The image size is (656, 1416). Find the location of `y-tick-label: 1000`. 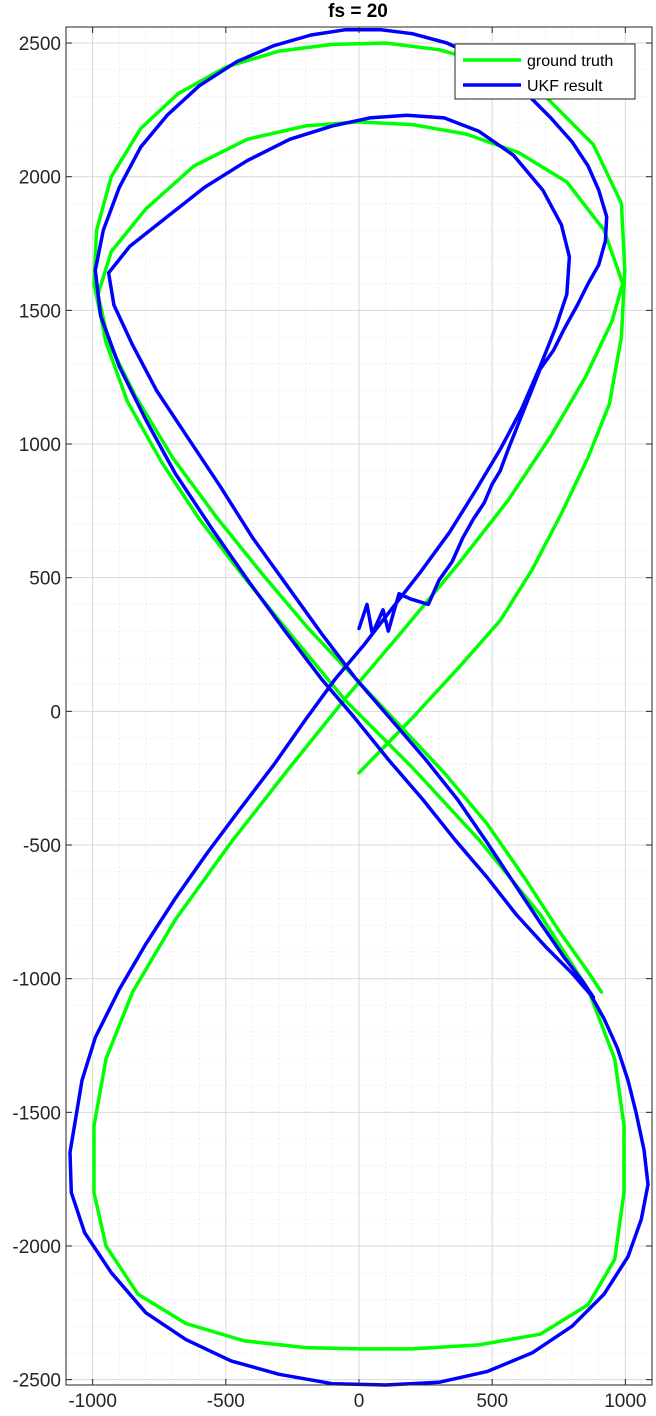

y-tick-label: 1000 is located at coordinates (40, 445).